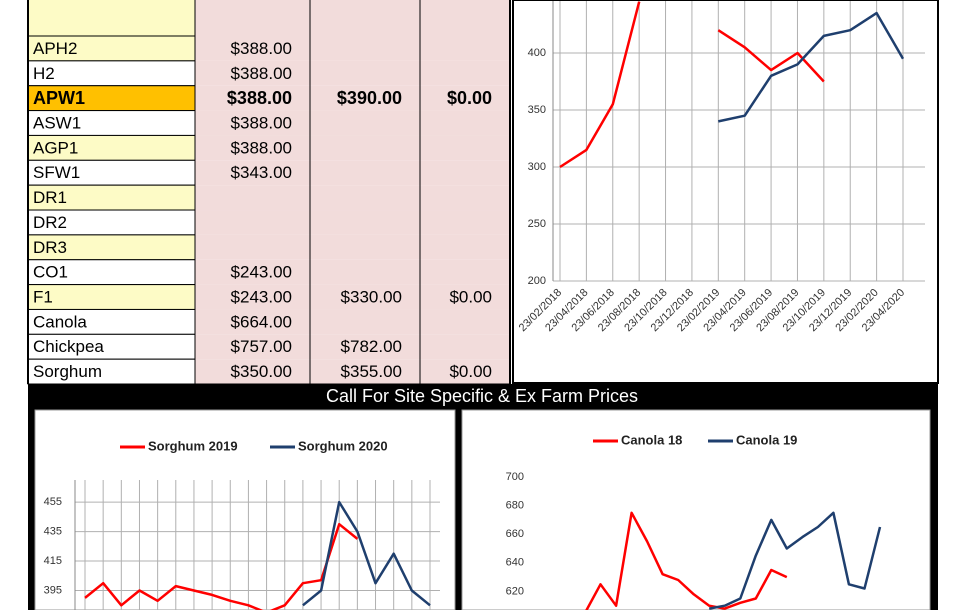 This screenshot has width=968, height=610. What do you see at coordinates (482, 396) in the screenshot?
I see `banner: Call For Site Specific & Ex Farm Prices` at bounding box center [482, 396].